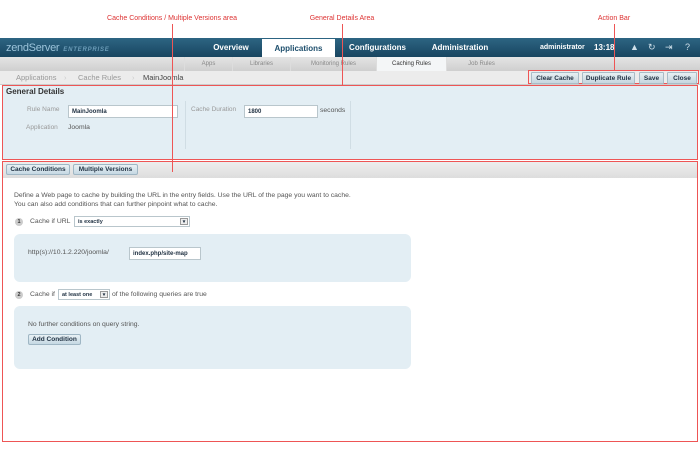 The height and width of the screenshot is (461, 700). What do you see at coordinates (350, 78) in the screenshot?
I see `breadcrumb: Applications › Cache Rules › MainJoomla` at bounding box center [350, 78].